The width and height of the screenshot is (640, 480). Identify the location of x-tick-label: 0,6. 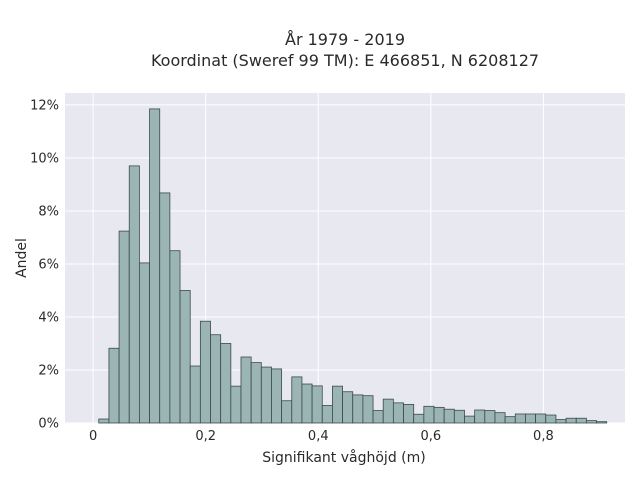
(430, 436).